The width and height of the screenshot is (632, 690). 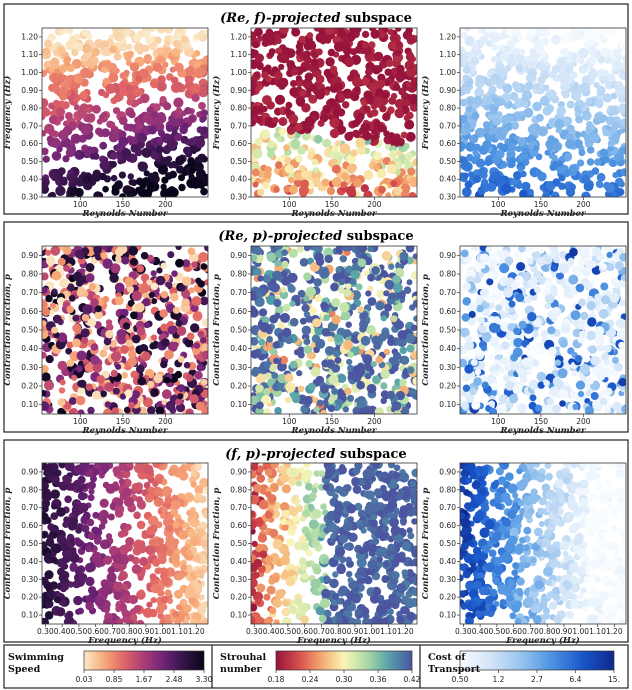 I want to click on x-tick-label: 200, so click(x=583, y=421).